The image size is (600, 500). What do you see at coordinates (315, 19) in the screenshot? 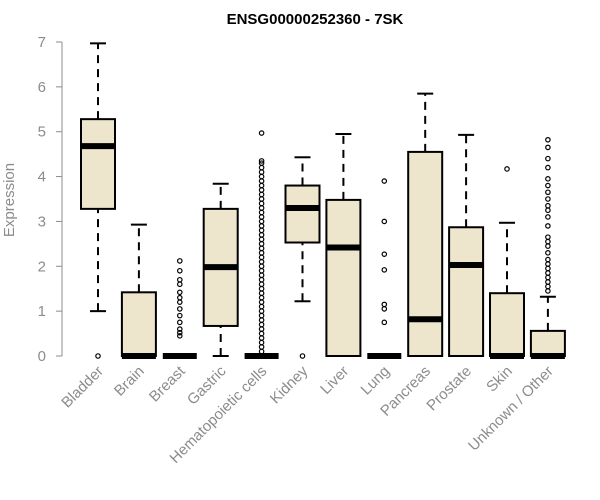
I see `chart-title: ENSG00000252360 - 7SK` at bounding box center [315, 19].